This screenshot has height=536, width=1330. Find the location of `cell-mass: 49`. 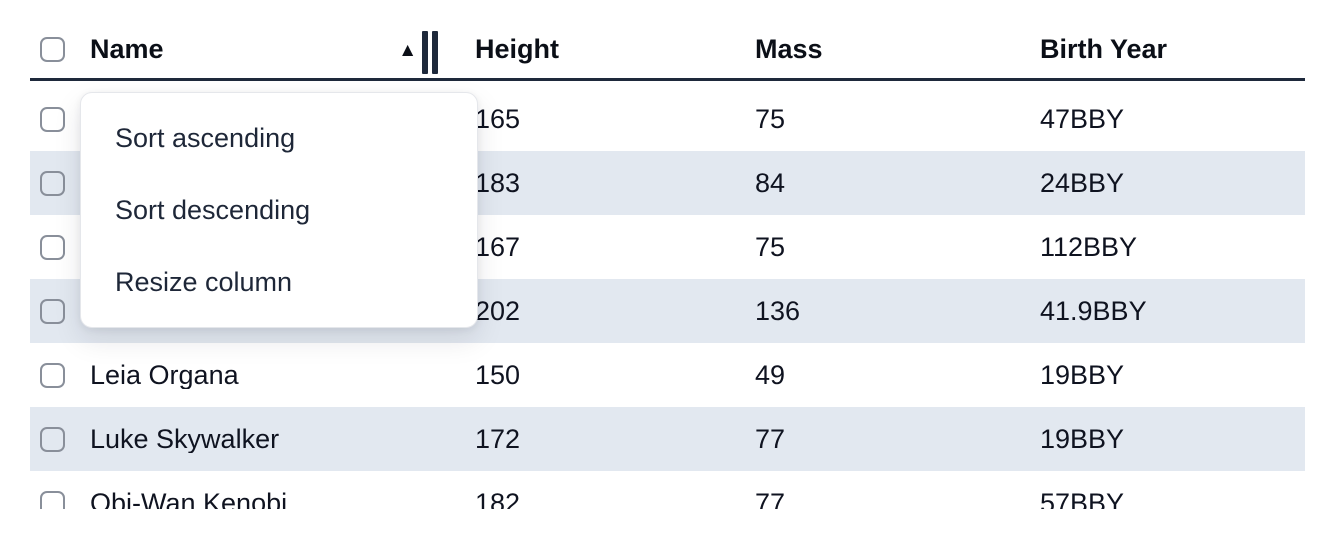

cell-mass: 49 is located at coordinates (770, 375).